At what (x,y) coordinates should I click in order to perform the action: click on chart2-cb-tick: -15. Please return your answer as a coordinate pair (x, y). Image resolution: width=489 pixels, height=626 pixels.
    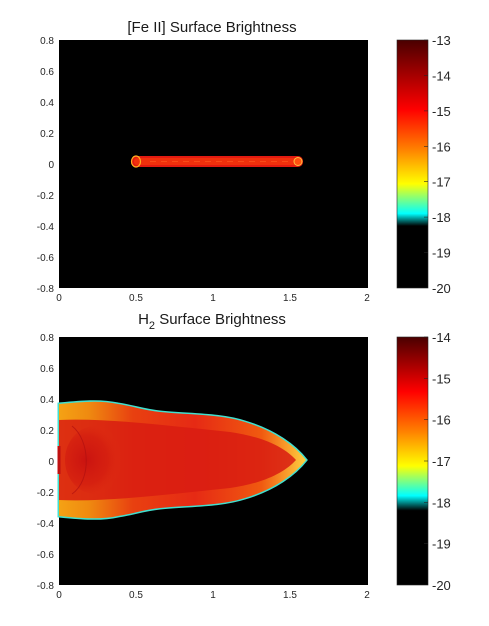
    Looking at the image, I should click on (441, 378).